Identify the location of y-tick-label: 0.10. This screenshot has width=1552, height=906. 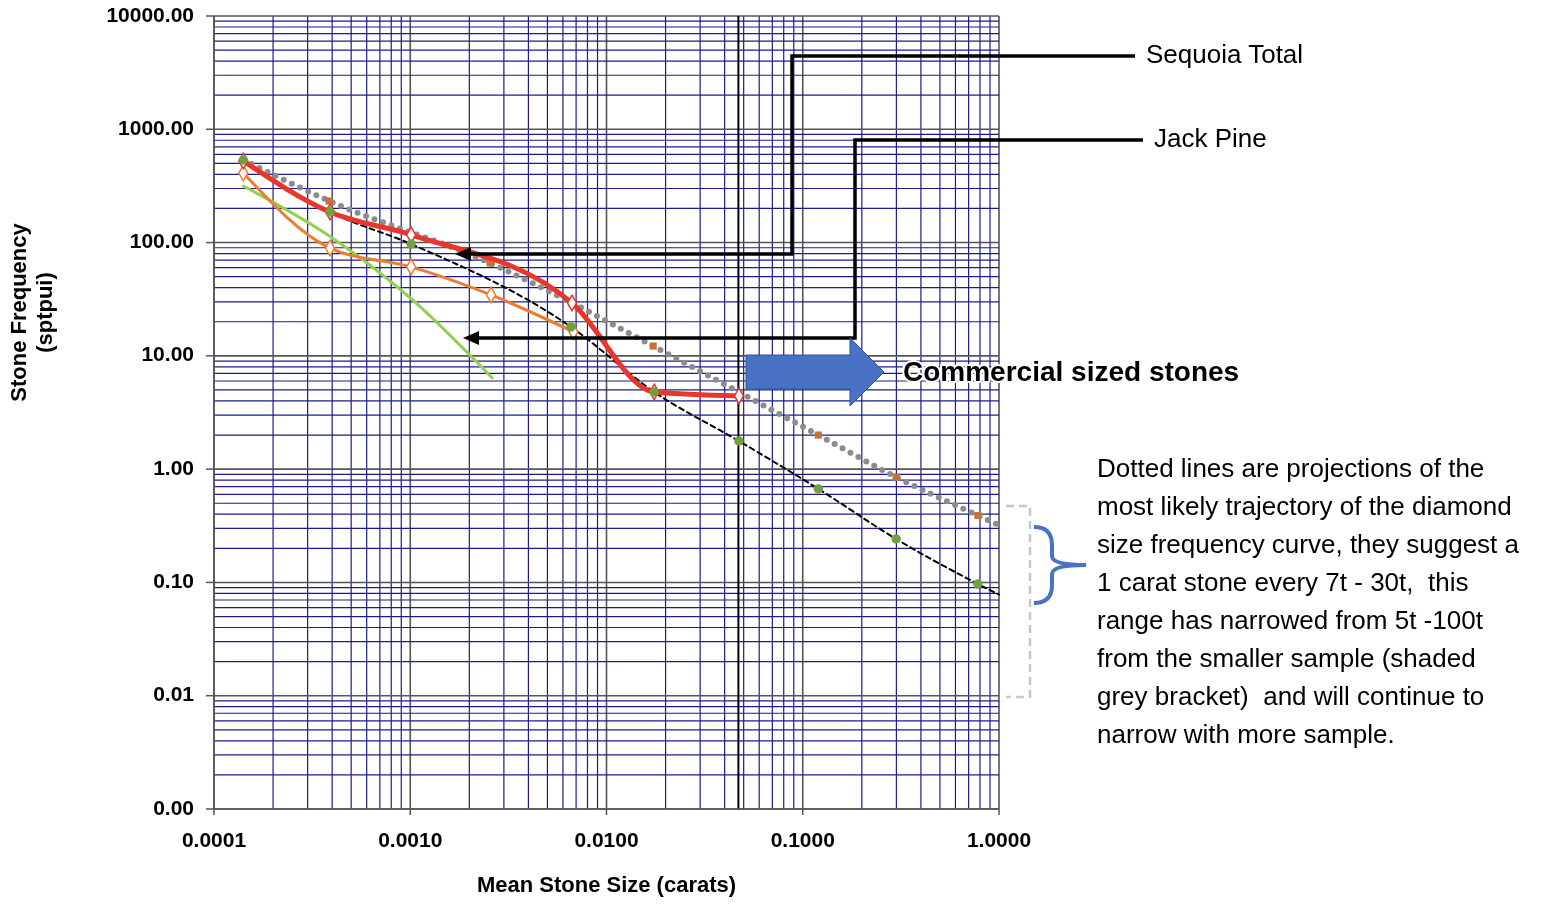
(173, 580).